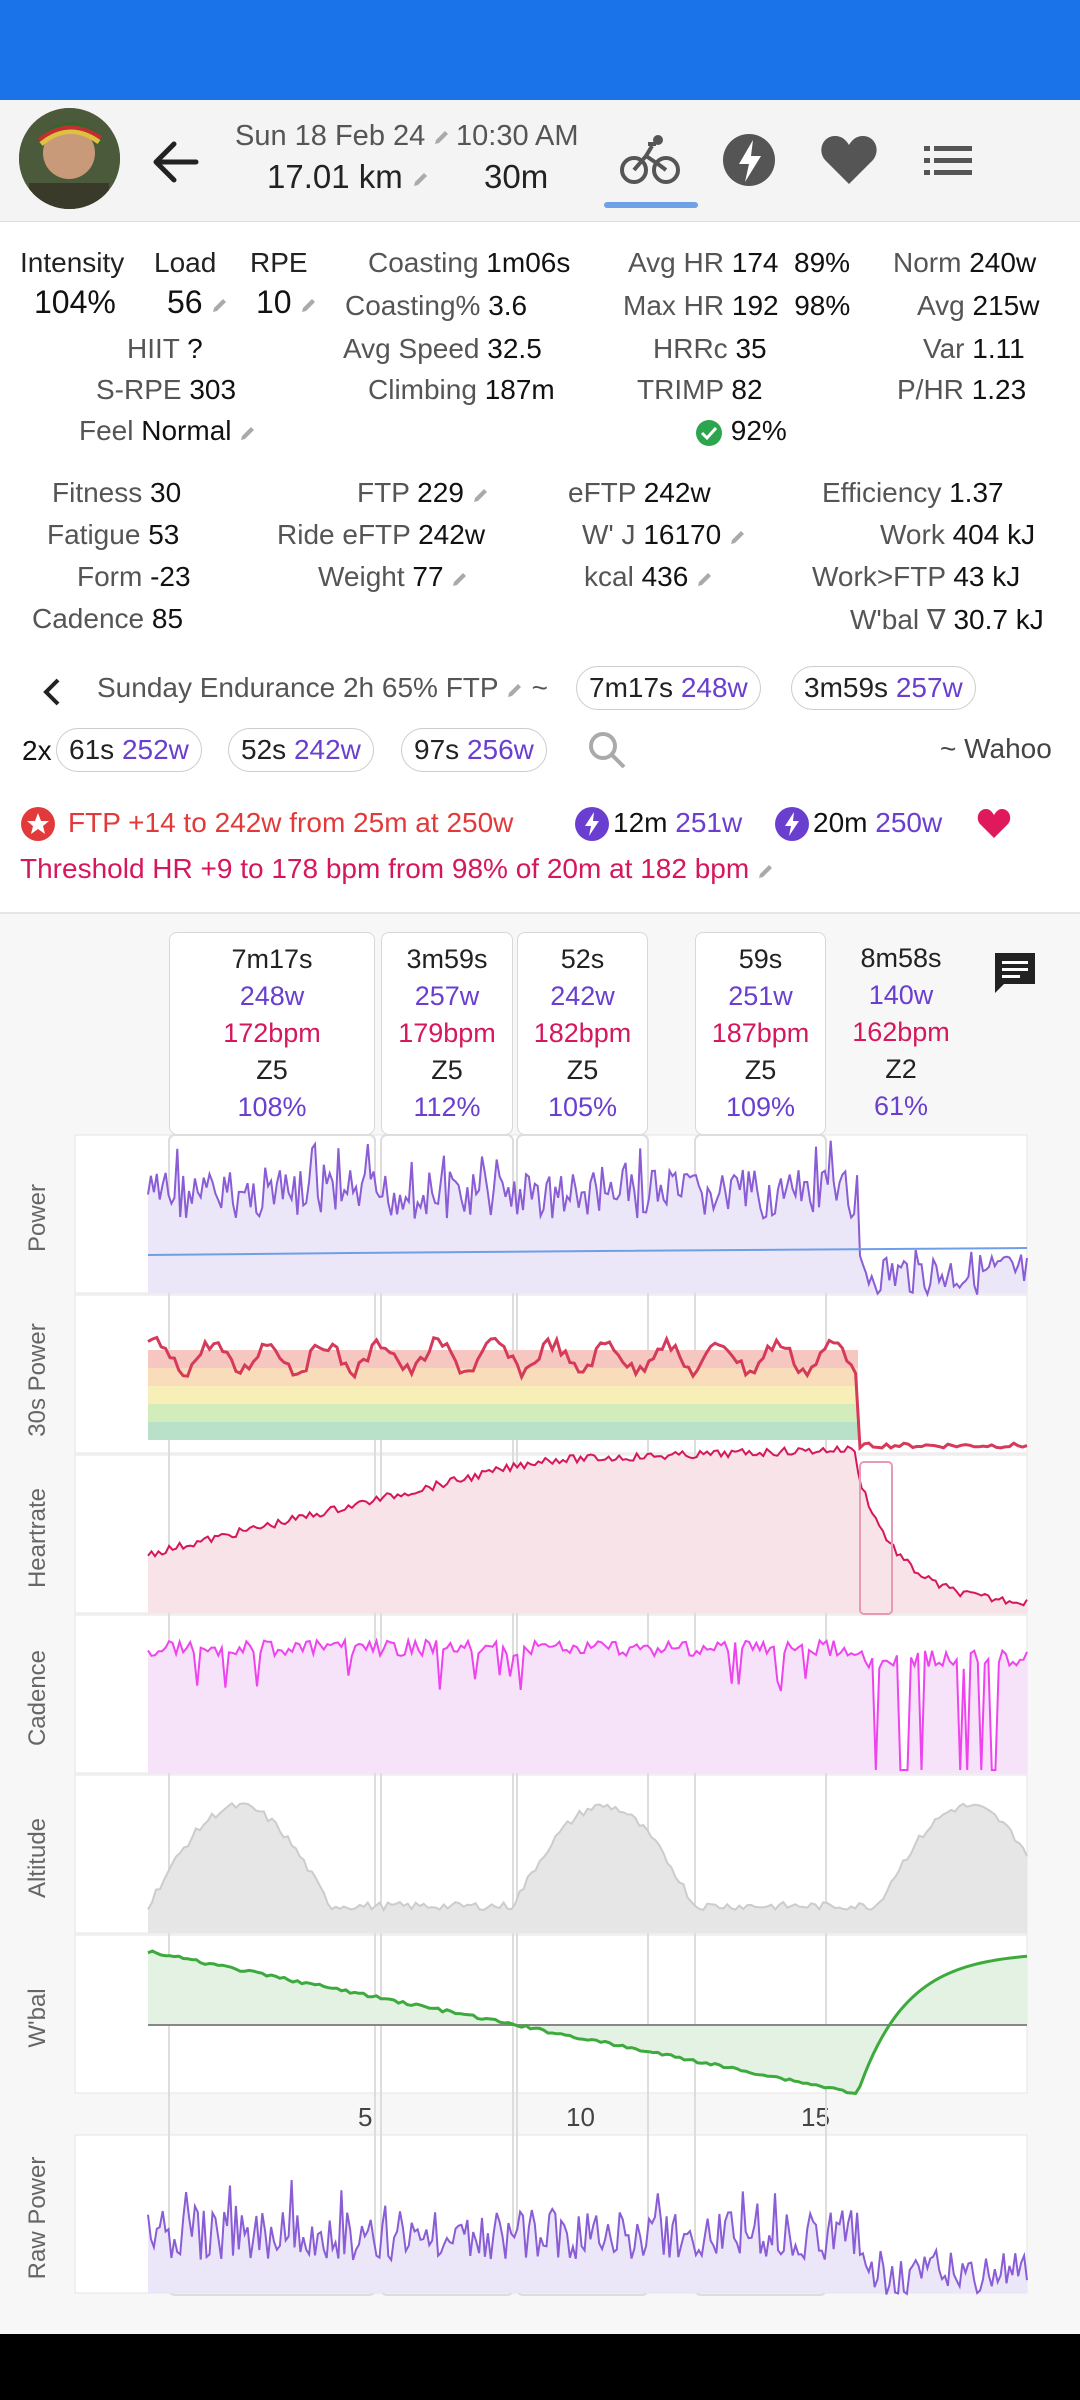 The height and width of the screenshot is (2400, 1080). Describe the element at coordinates (72, 262) in the screenshot. I see `intensity-label: Intensity` at that location.